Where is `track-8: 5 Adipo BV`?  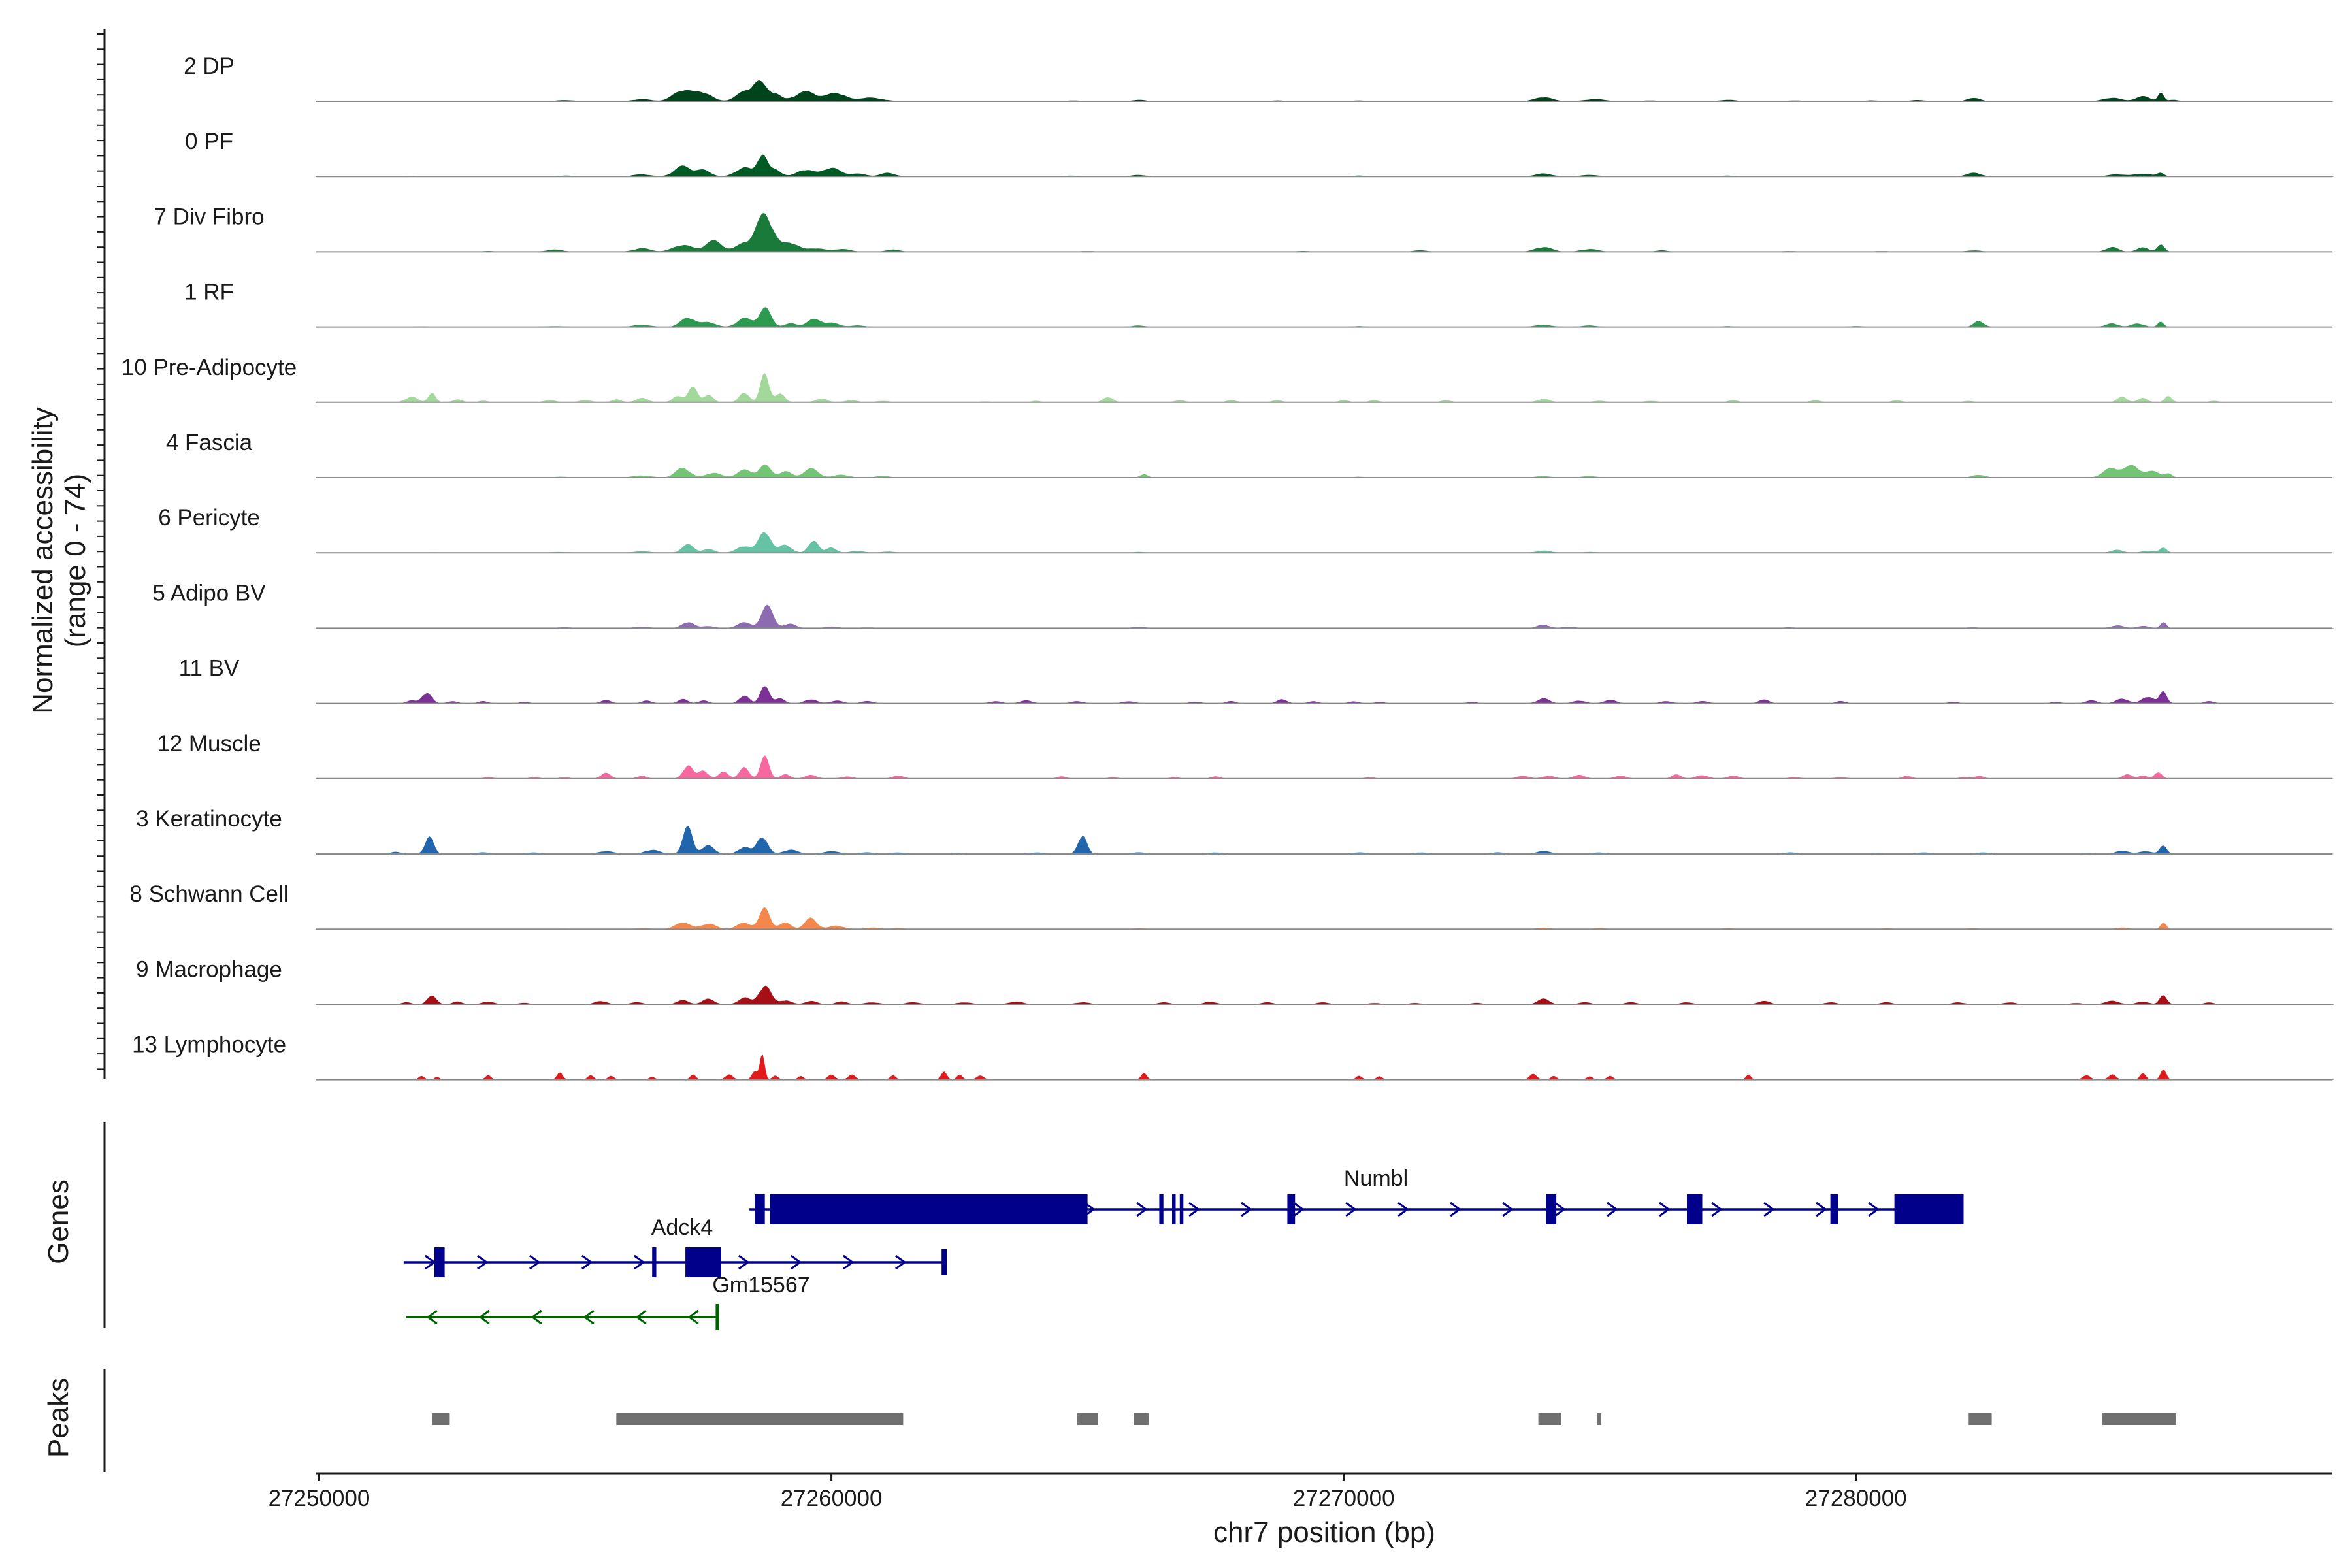
track-8: 5 Adipo BV is located at coordinates (1243, 604).